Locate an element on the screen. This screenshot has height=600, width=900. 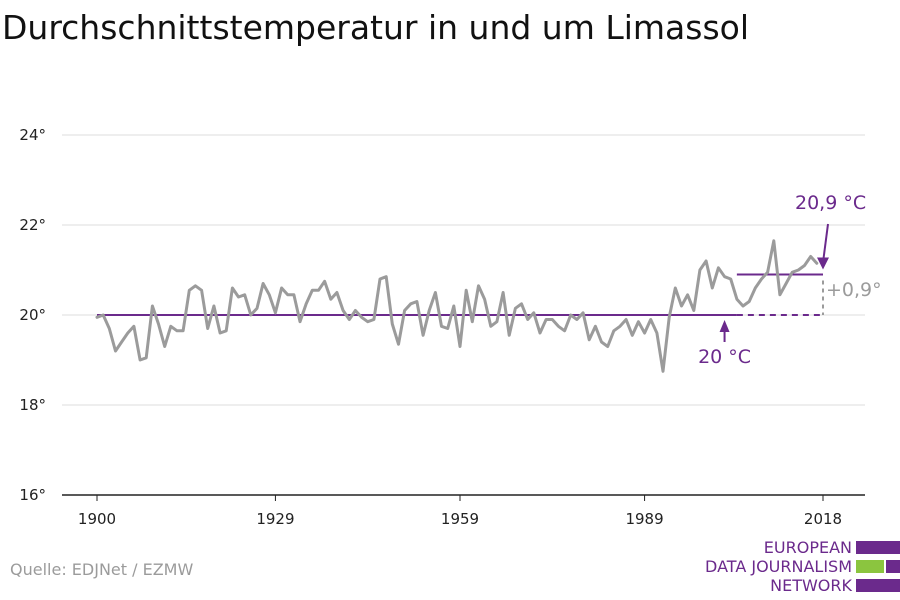
y-tick-label-20: 20° is located at coordinates (32, 315).